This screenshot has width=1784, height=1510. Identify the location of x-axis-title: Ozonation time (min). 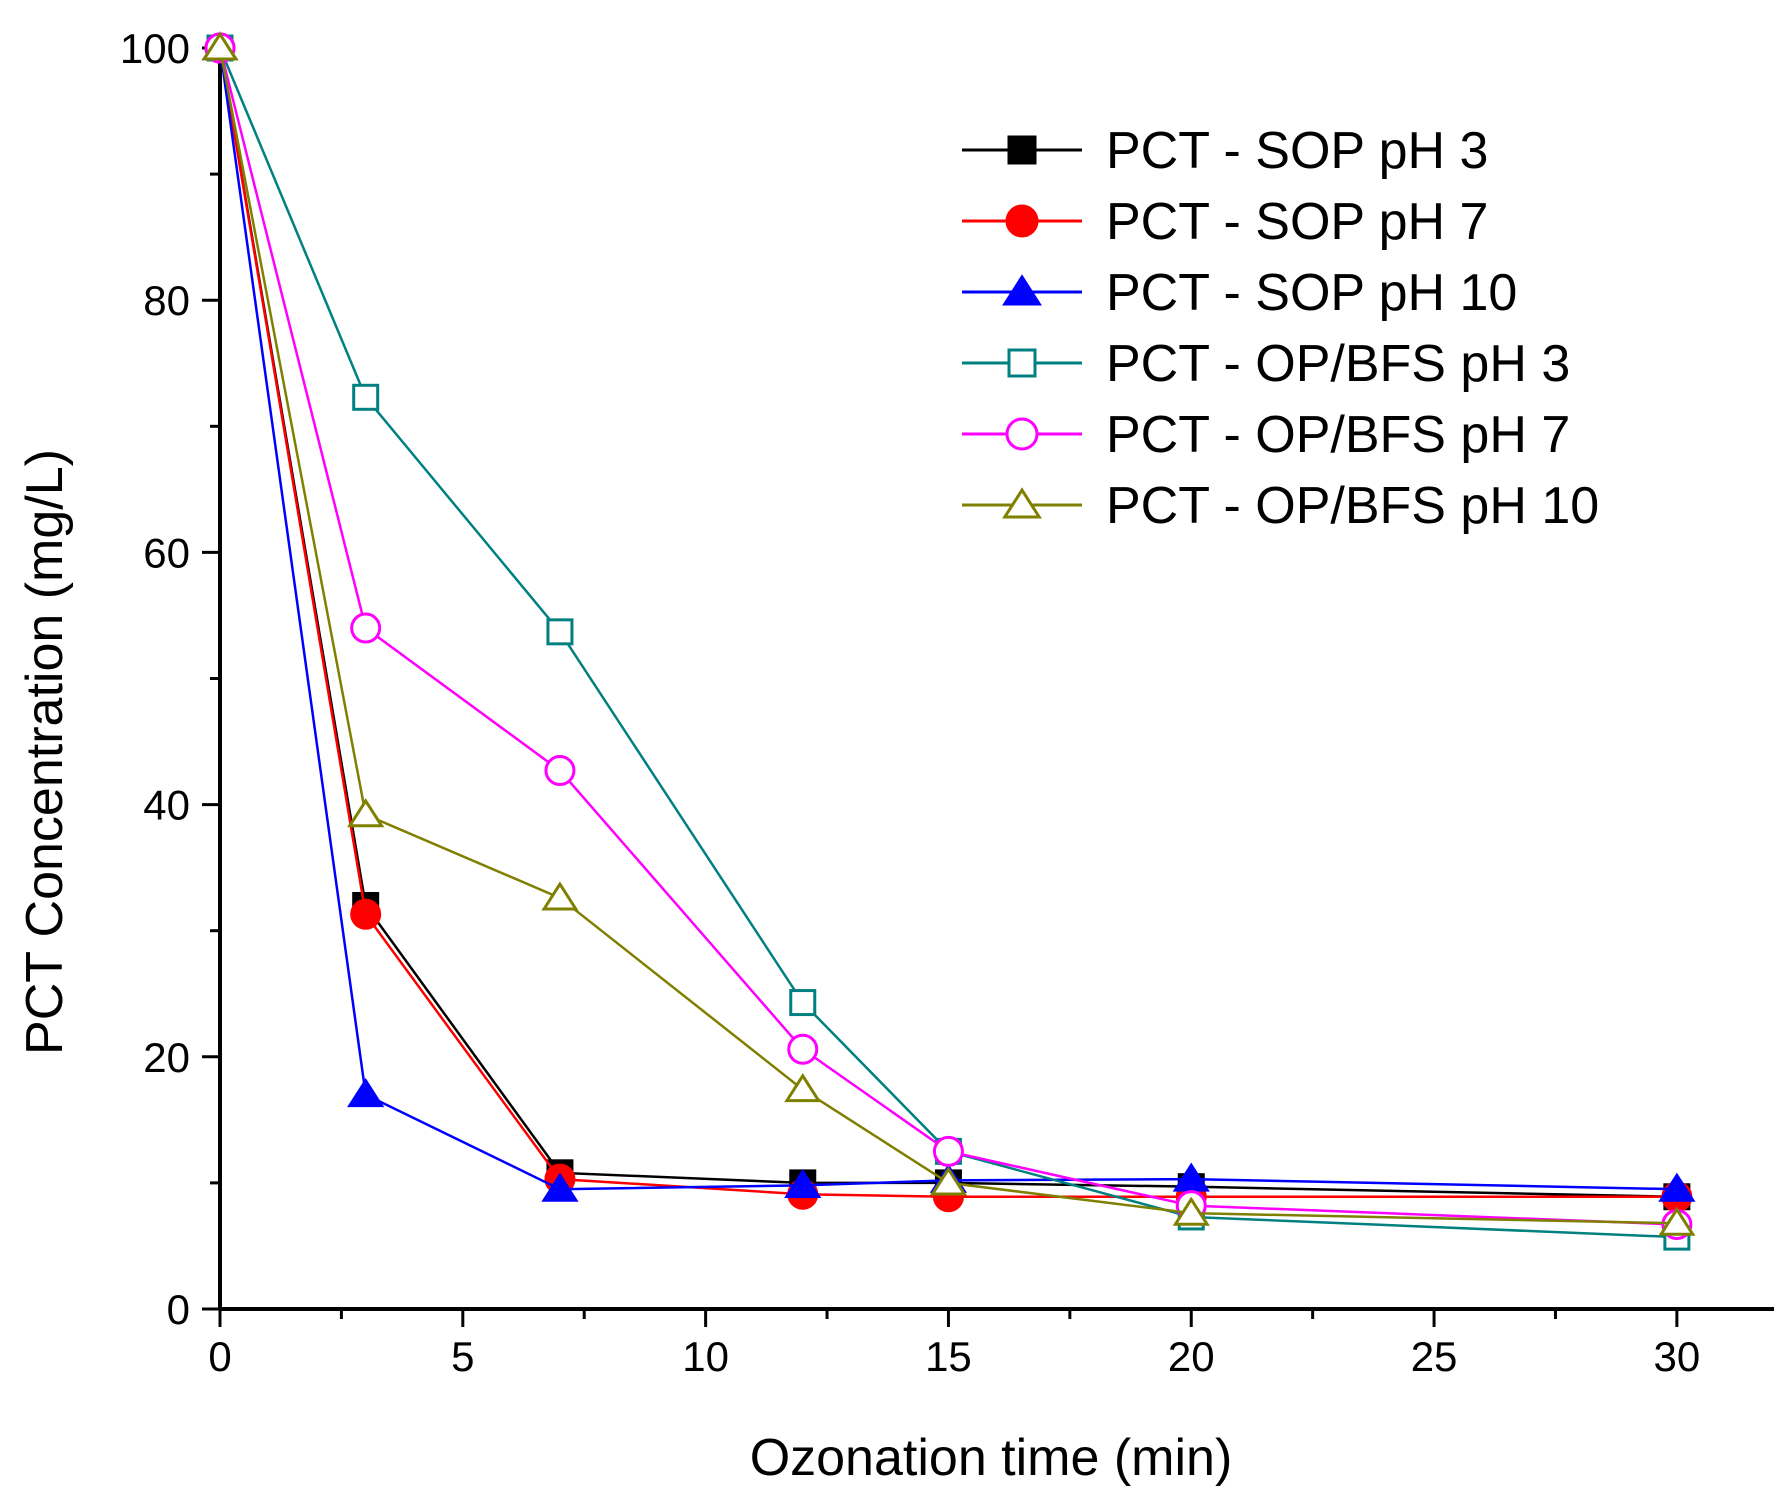
(991, 1458).